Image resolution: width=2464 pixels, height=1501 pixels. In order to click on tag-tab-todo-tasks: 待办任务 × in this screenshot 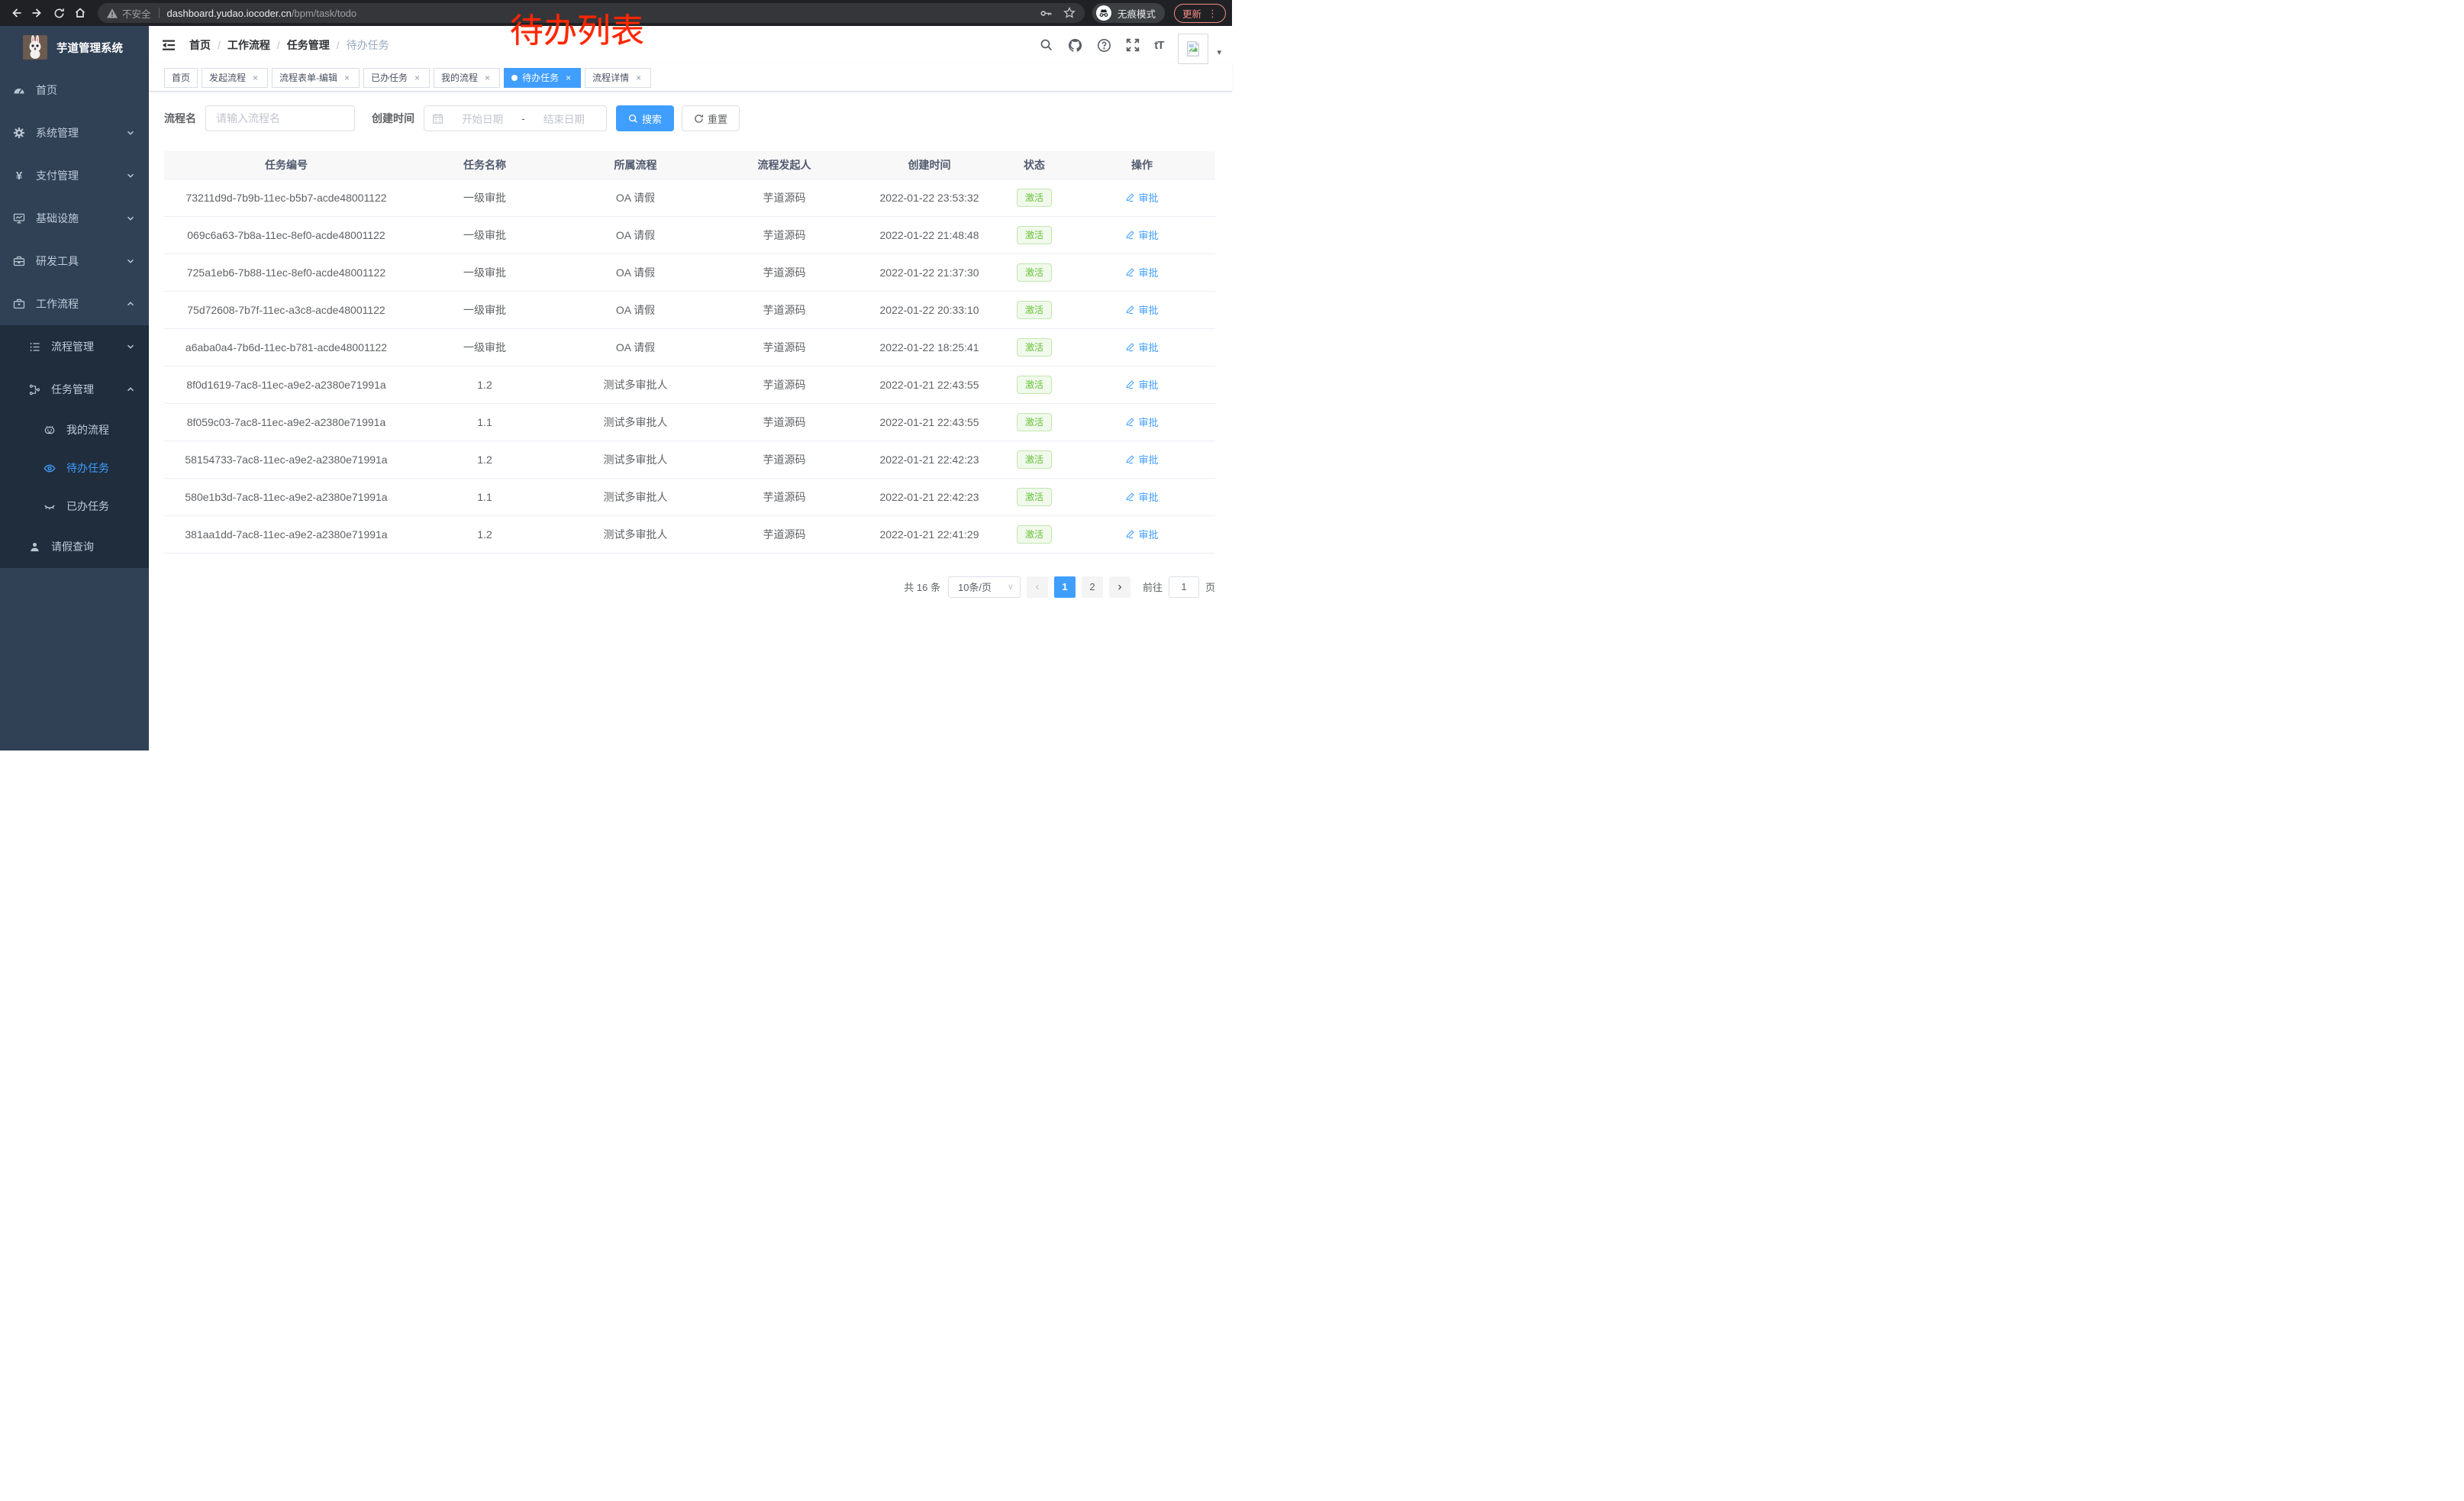, I will do `click(543, 77)`.